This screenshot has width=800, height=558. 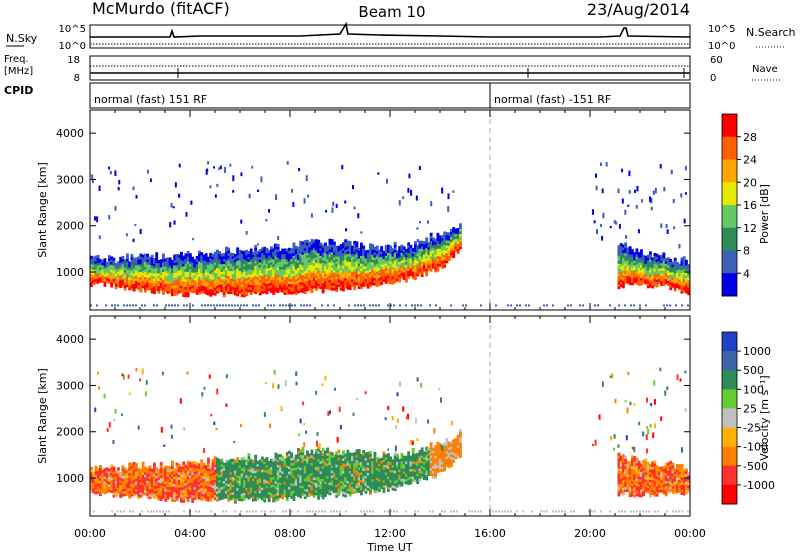 I want to click on colorbar-swatch, so click(x=729, y=171).